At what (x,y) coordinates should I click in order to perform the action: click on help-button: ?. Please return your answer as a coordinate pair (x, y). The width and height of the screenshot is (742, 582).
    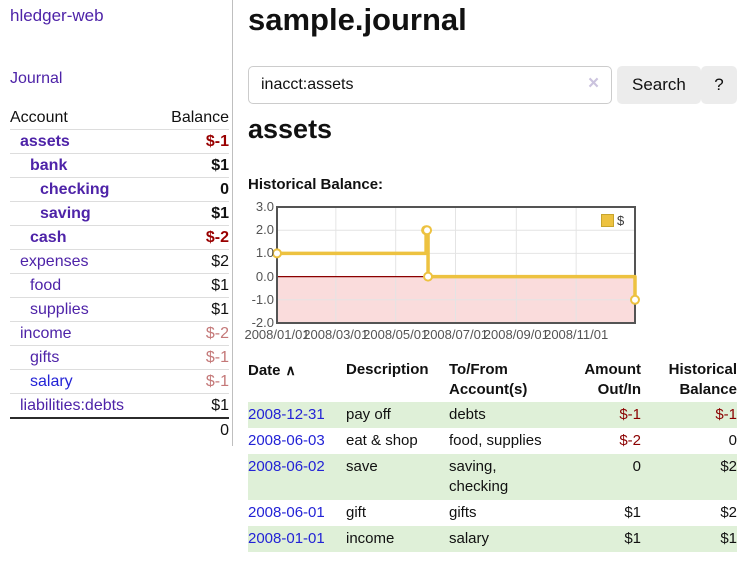
    Looking at the image, I should click on (719, 85).